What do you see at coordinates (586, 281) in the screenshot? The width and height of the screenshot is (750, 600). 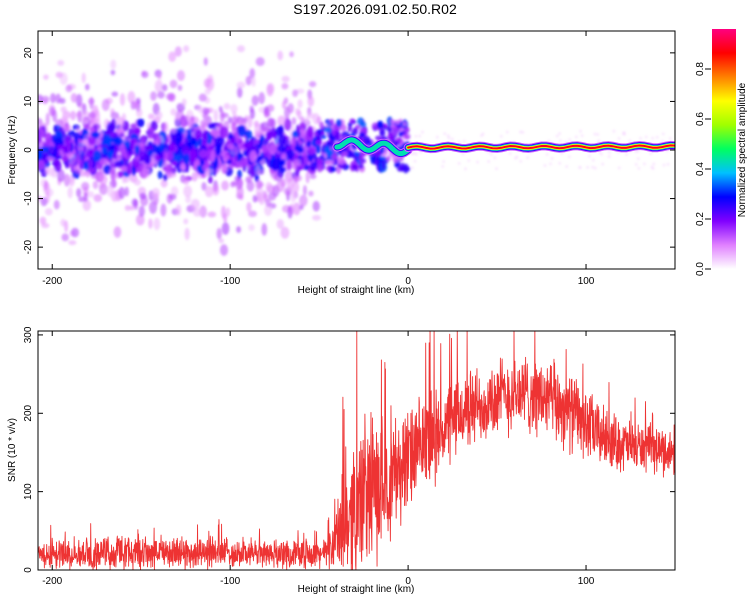 I see `x-tick-label: 100` at bounding box center [586, 281].